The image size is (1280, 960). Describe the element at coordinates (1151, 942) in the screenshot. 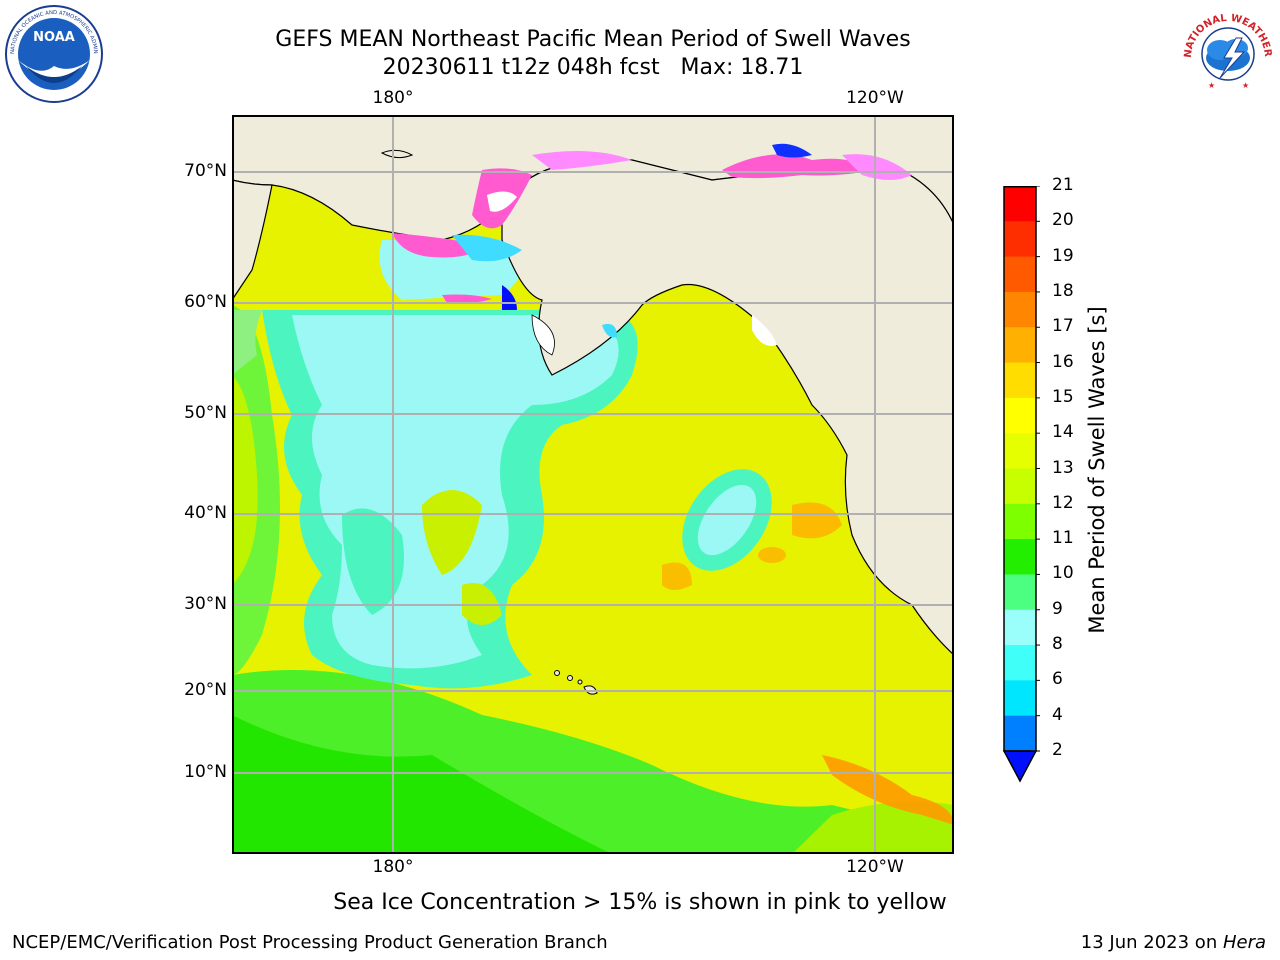

I see `footer-date-text: 13 Jun 2023 on` at that location.